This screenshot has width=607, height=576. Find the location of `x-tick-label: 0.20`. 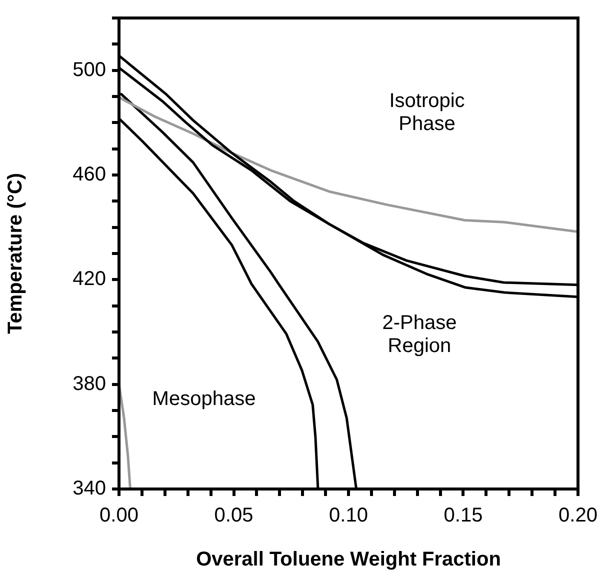

x-tick-label: 0.20 is located at coordinates (578, 515).